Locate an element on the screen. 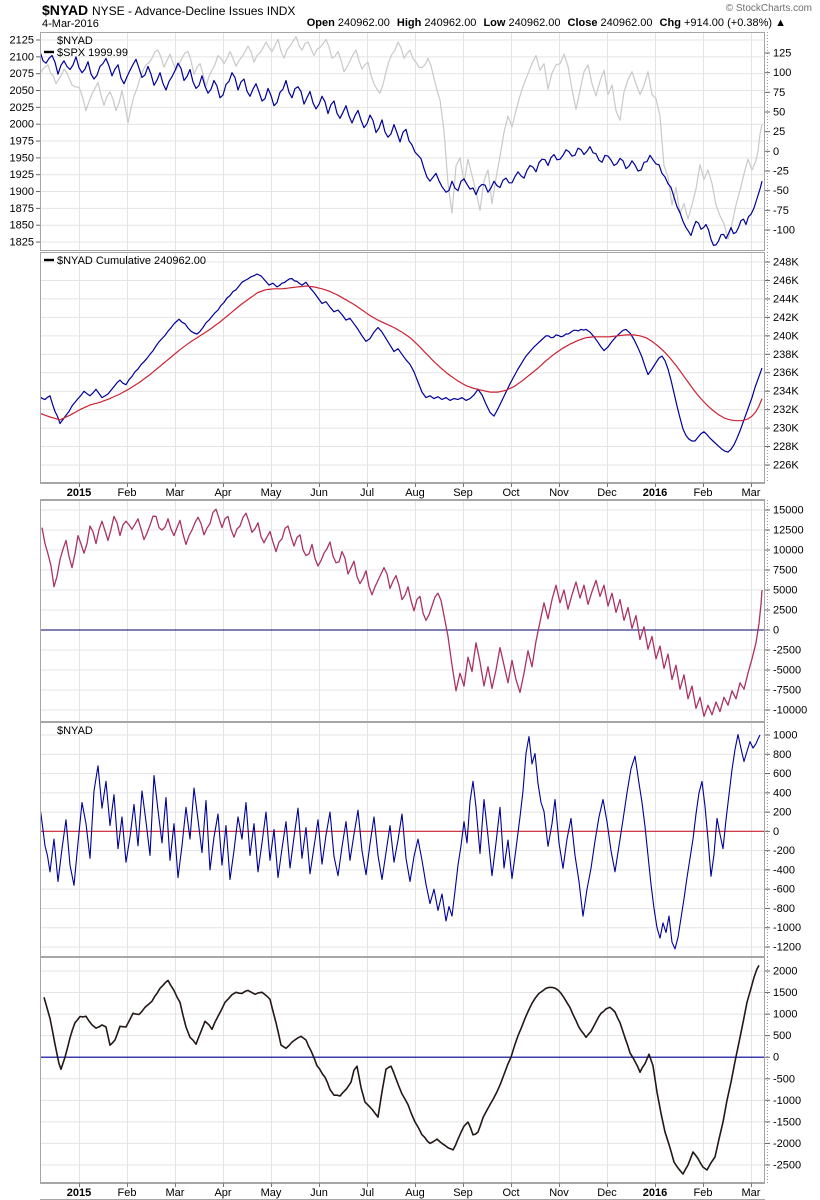 This screenshot has height=1200, width=820. series--nyad is located at coordinates (401, 148).